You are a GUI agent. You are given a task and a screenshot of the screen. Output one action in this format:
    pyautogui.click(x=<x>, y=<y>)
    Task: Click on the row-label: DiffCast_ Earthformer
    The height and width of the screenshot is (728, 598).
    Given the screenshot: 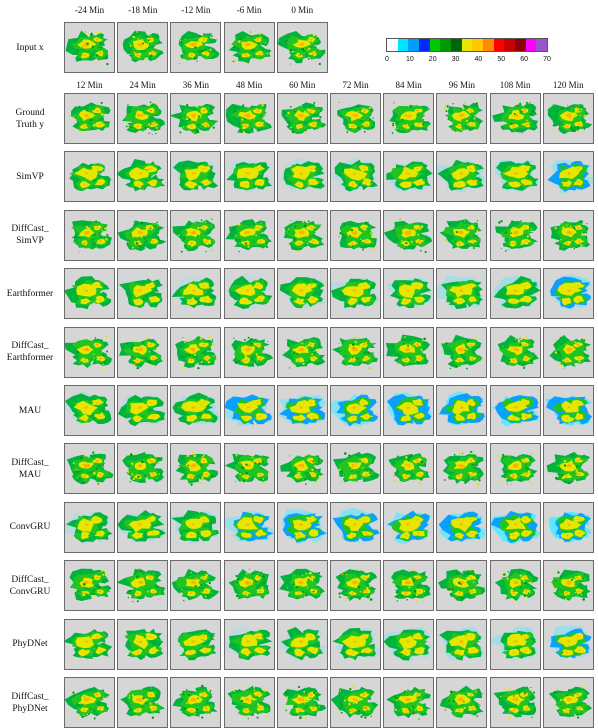 What is the action you would take?
    pyautogui.click(x=30, y=352)
    